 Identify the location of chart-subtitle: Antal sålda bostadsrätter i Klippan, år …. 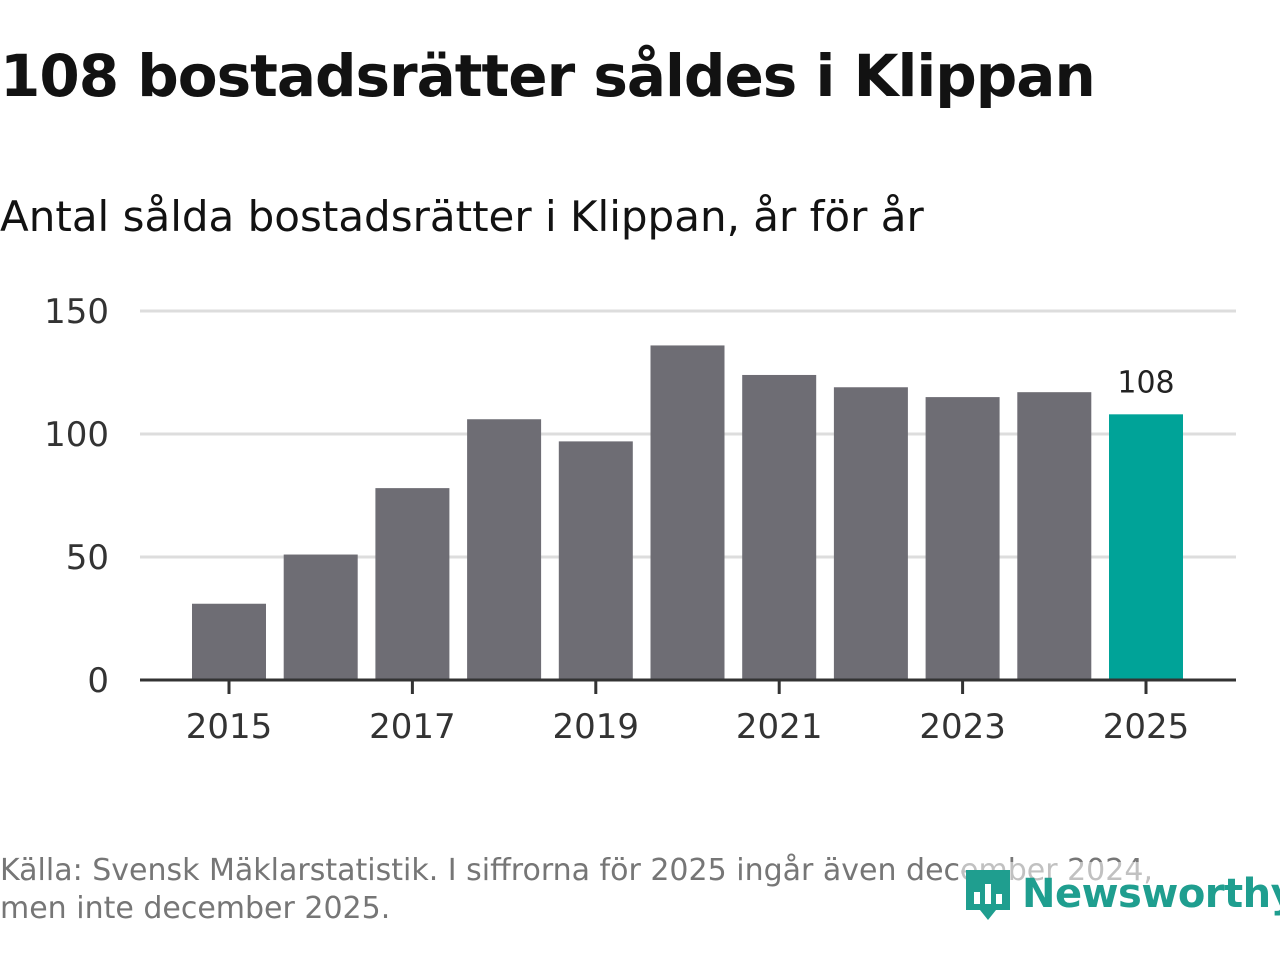
(462, 216).